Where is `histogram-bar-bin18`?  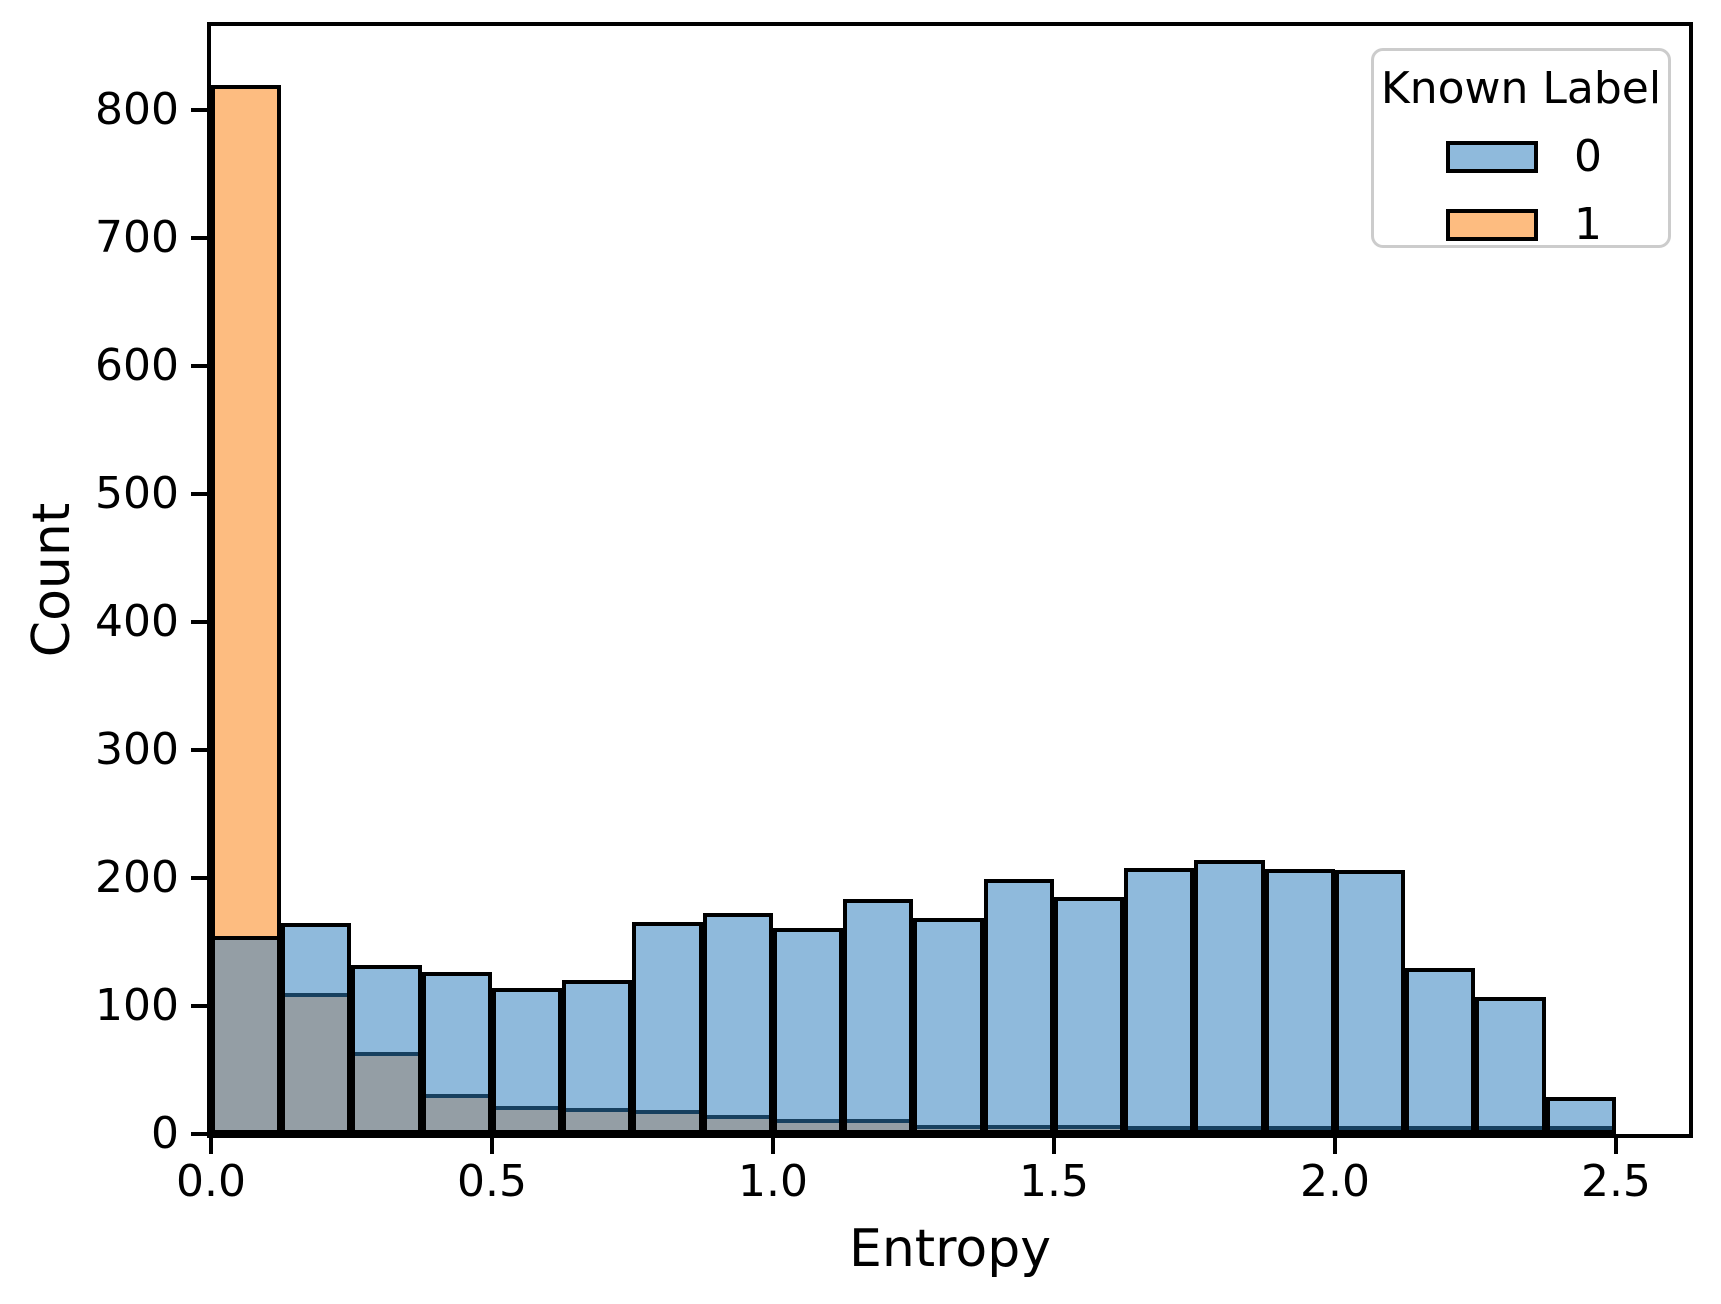
histogram-bar-bin18 is located at coordinates (1510, 1065).